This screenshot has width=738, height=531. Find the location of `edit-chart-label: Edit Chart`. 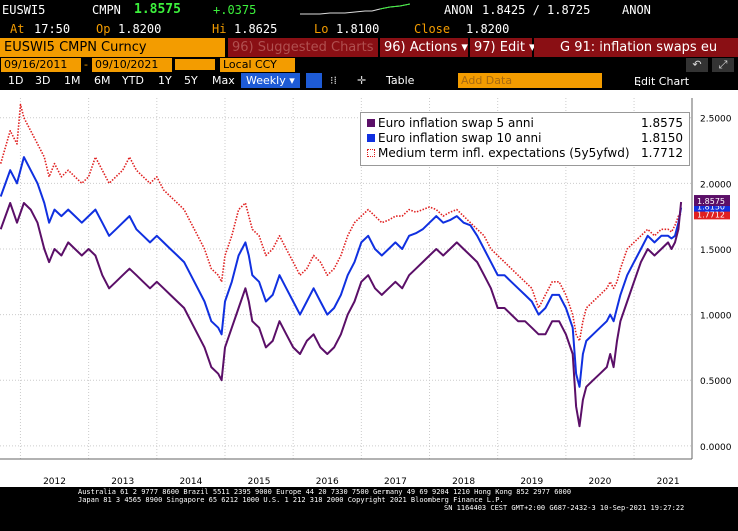

edit-chart-label: Edit Chart is located at coordinates (662, 81).